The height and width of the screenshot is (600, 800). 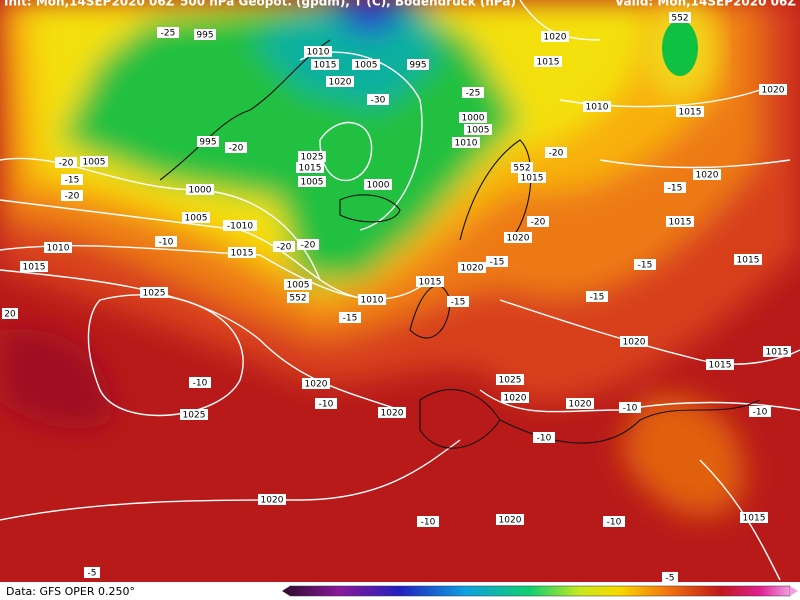 I want to click on contour-label: -30, so click(x=378, y=101).